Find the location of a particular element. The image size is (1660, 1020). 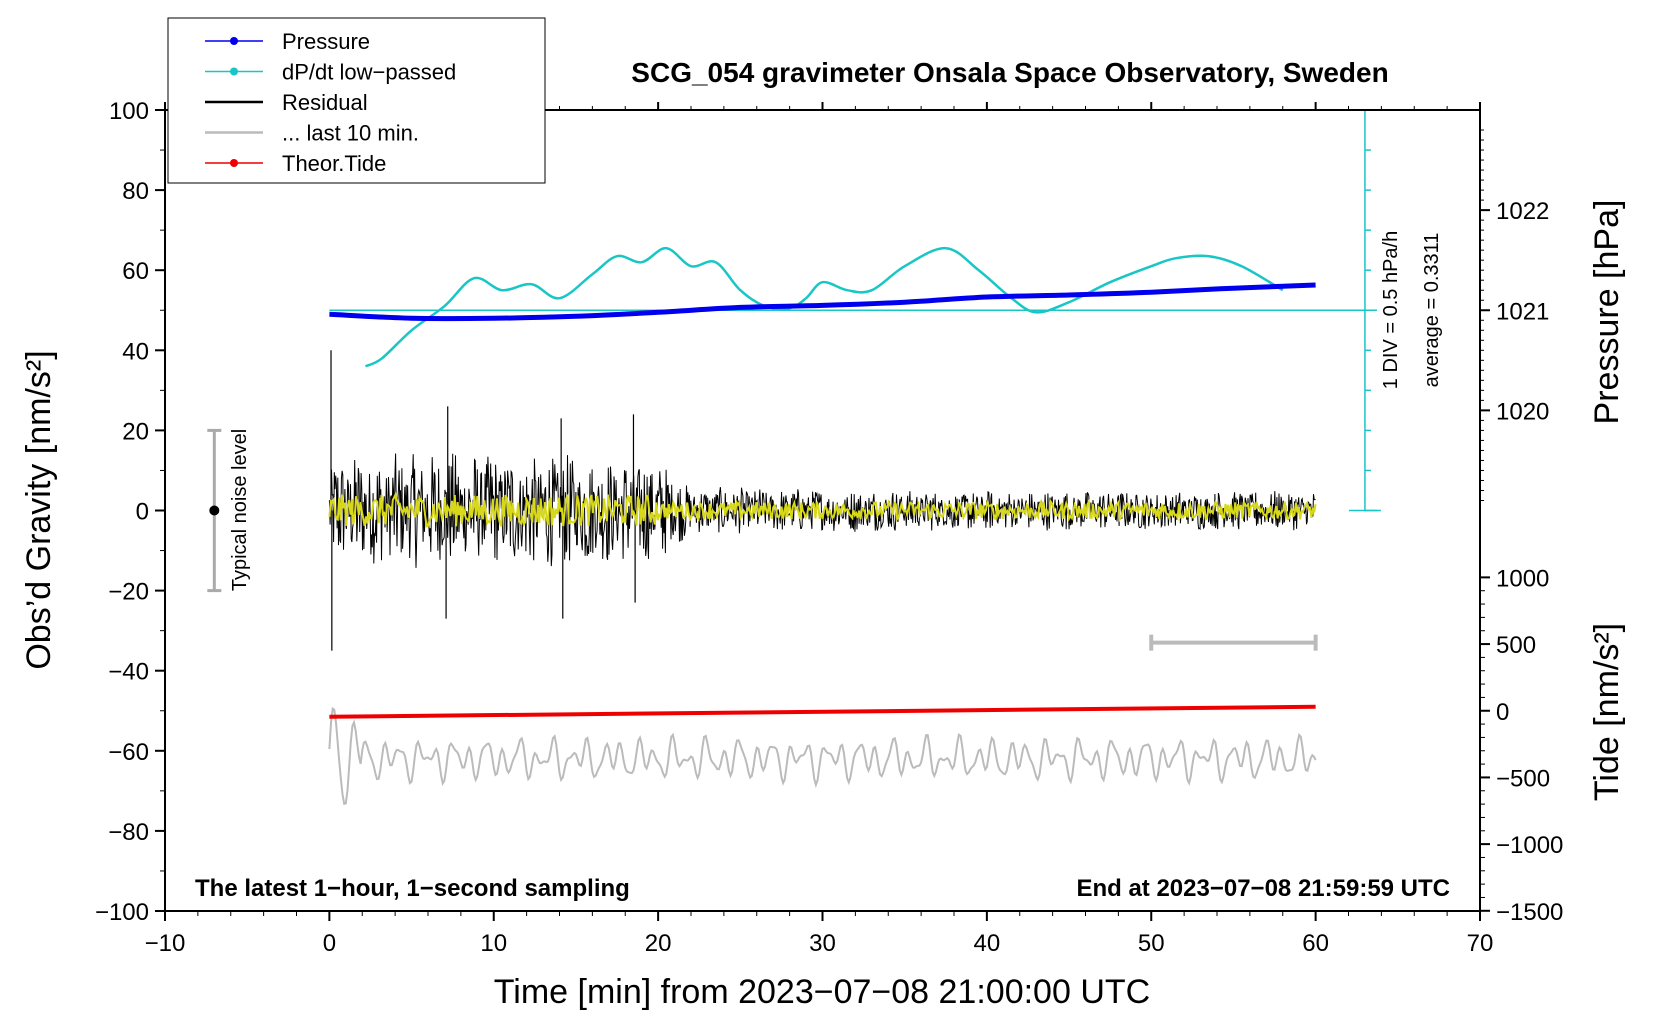

series-residual-smoothed-line is located at coordinates (822, 509).